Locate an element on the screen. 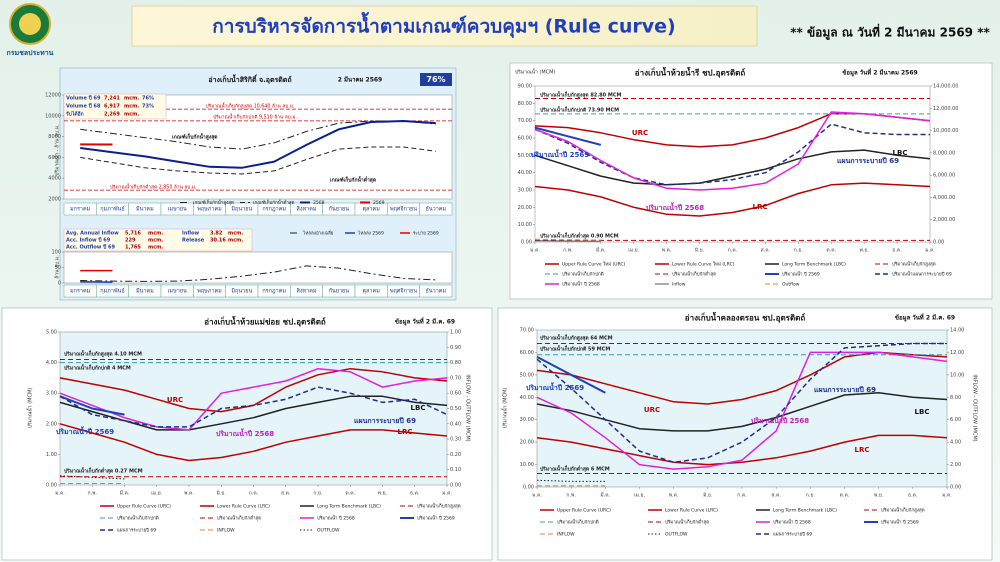 The height and width of the screenshot is (562, 1000). x-tick-label: มิ.ย. is located at coordinates (708, 495).